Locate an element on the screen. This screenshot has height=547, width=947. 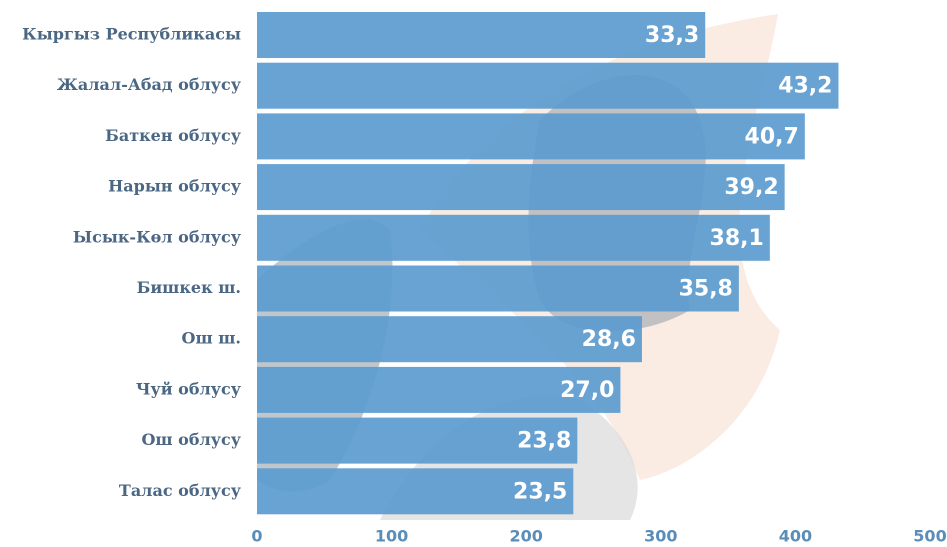
x-tick-label: 200 is located at coordinates (525, 536).